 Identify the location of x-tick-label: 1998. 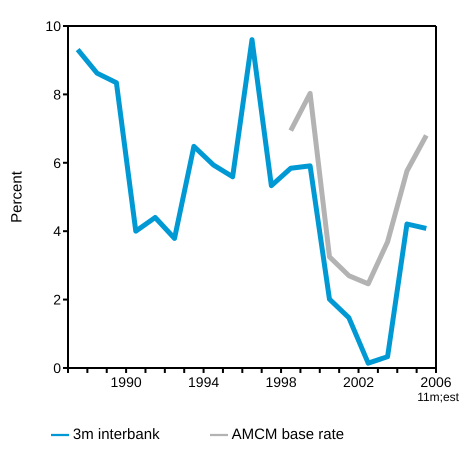
(281, 382).